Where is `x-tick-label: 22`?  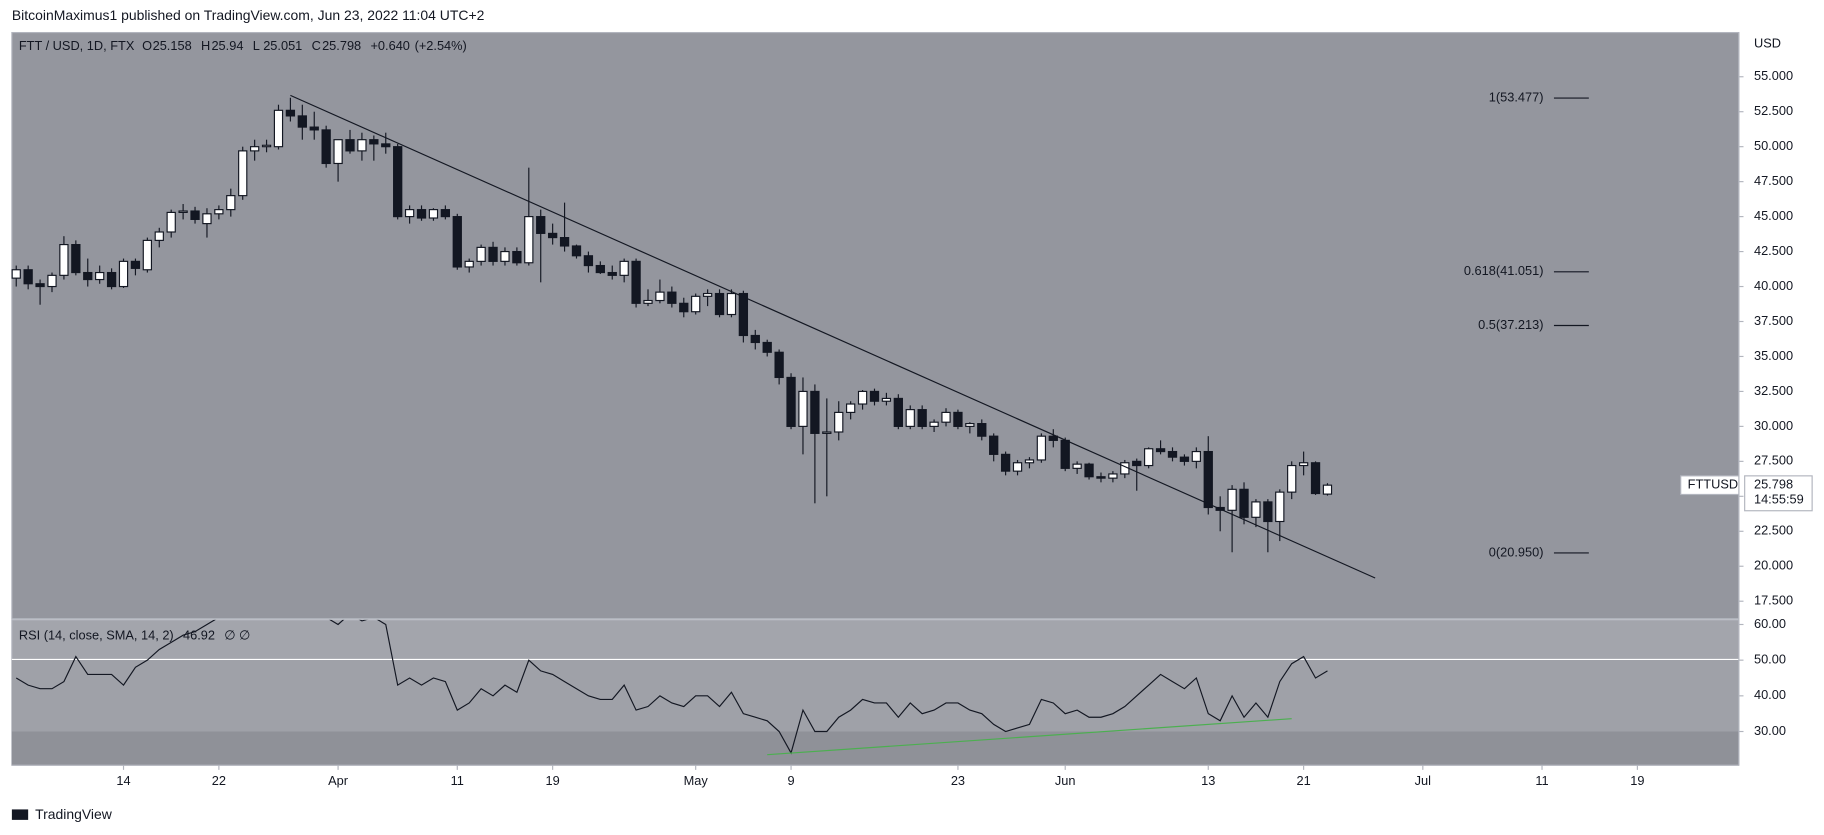
x-tick-label: 22 is located at coordinates (219, 780).